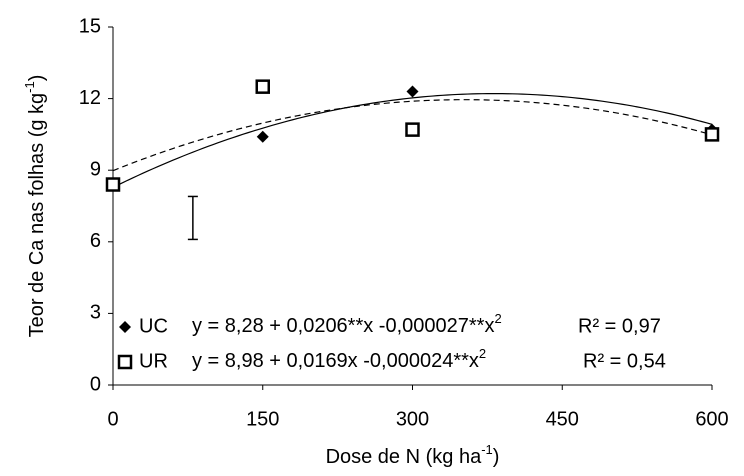  I want to click on legend-label: UR, so click(153, 361).